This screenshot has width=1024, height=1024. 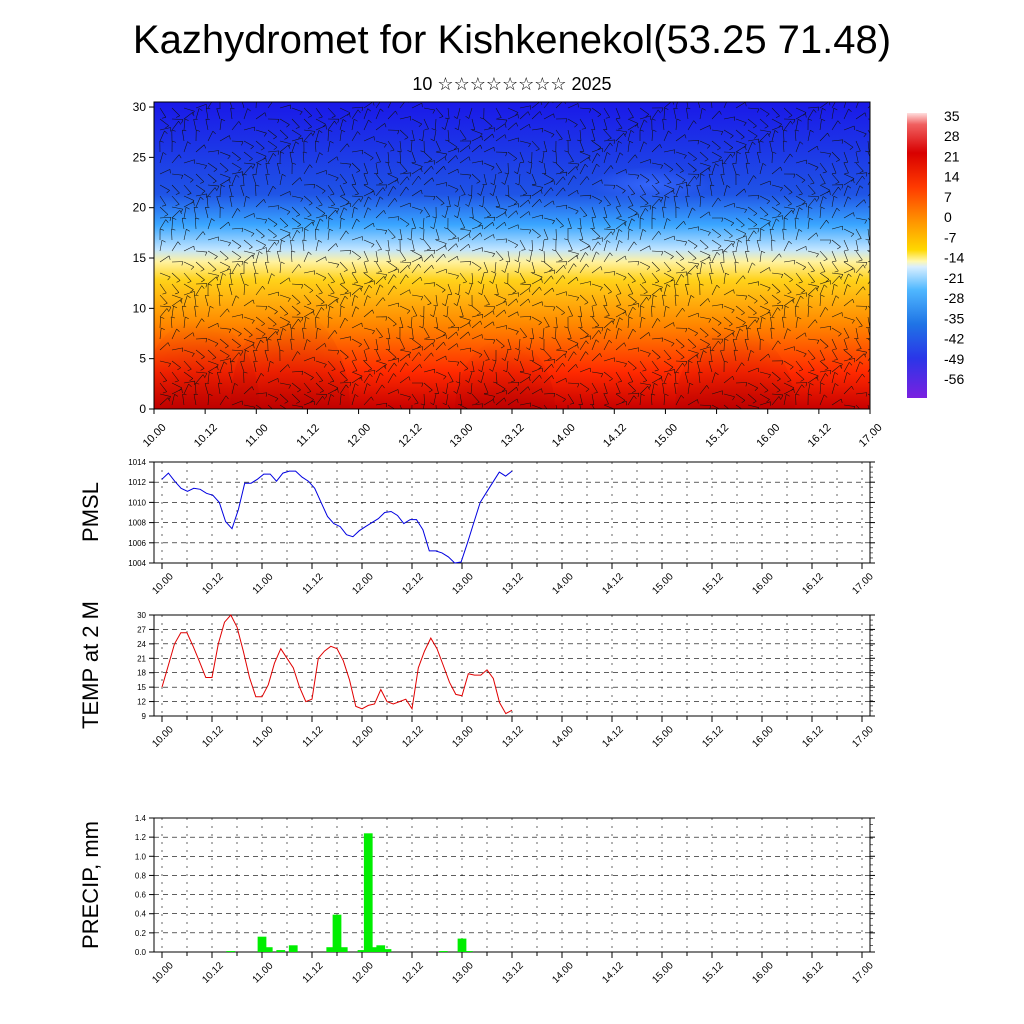 I want to click on y-tick-label: 9, so click(x=144, y=716).